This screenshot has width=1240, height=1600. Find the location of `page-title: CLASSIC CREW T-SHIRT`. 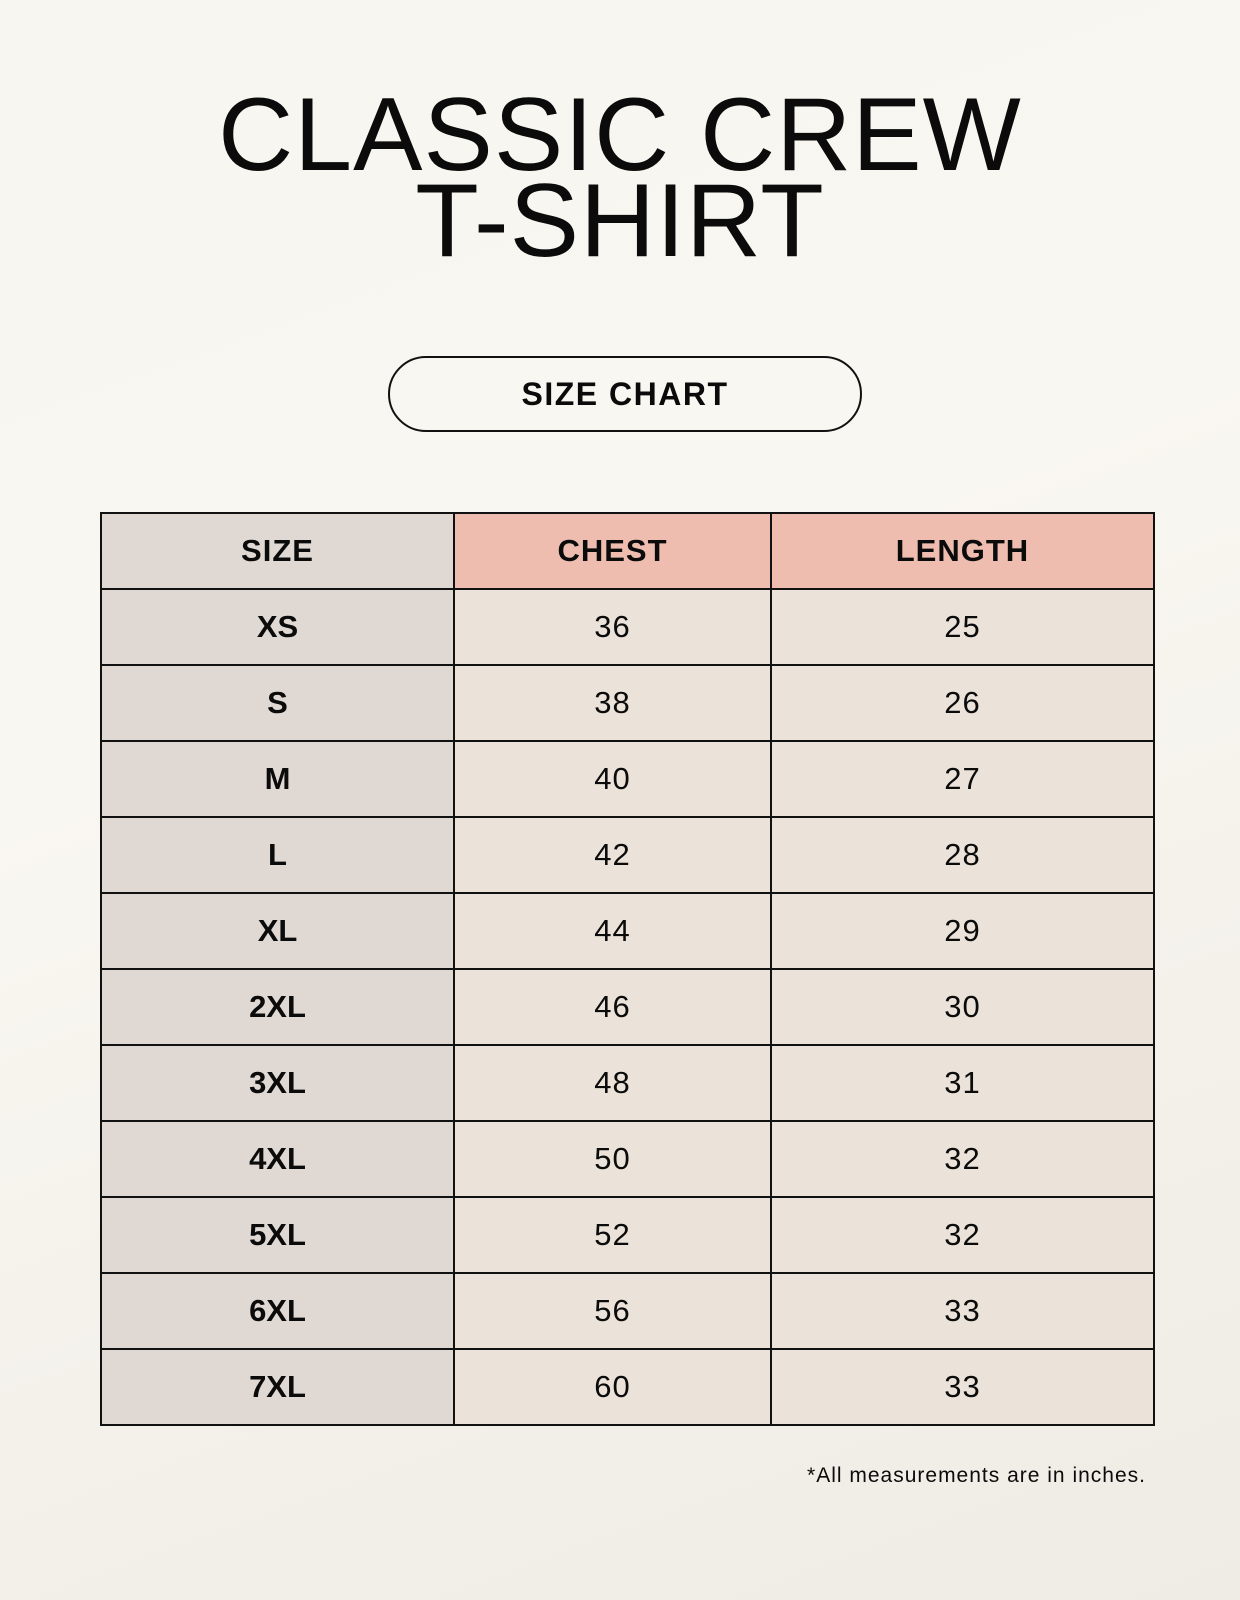

page-title: CLASSIC CREW T-SHIRT is located at coordinates (620, 178).